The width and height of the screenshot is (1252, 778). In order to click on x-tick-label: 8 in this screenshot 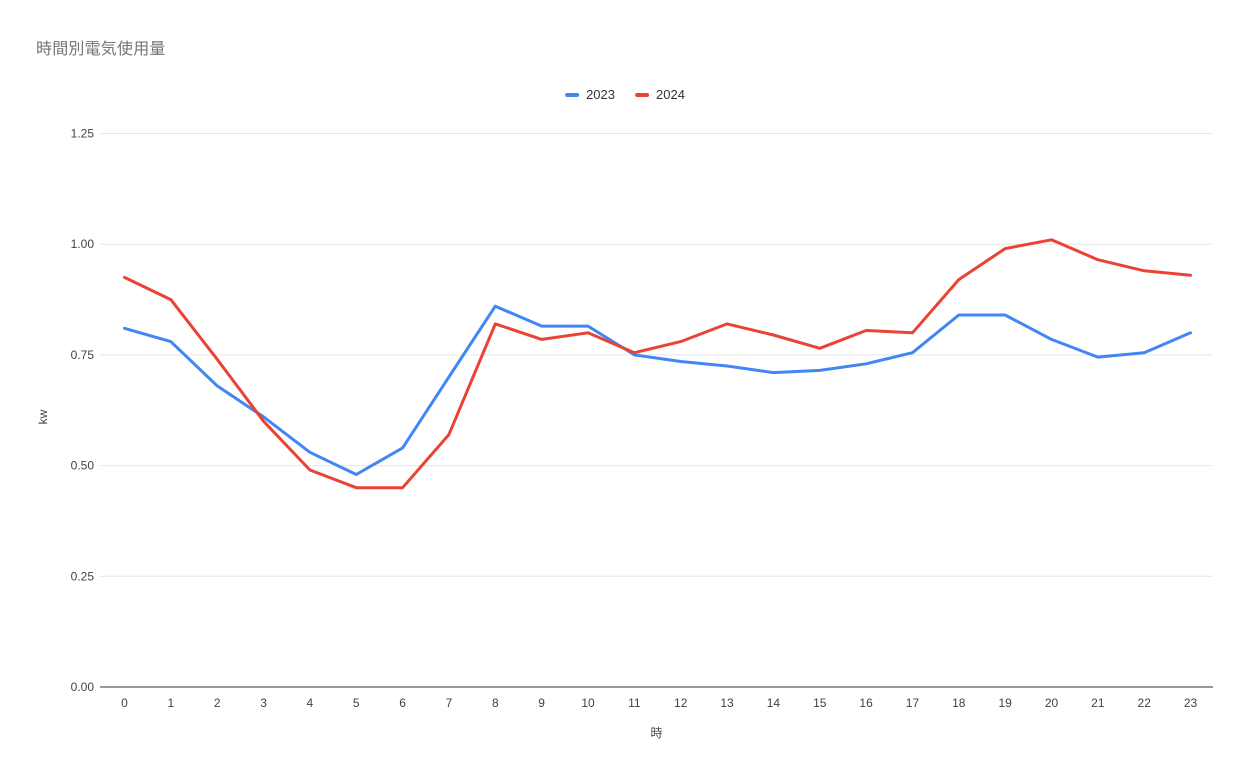, I will do `click(495, 703)`.